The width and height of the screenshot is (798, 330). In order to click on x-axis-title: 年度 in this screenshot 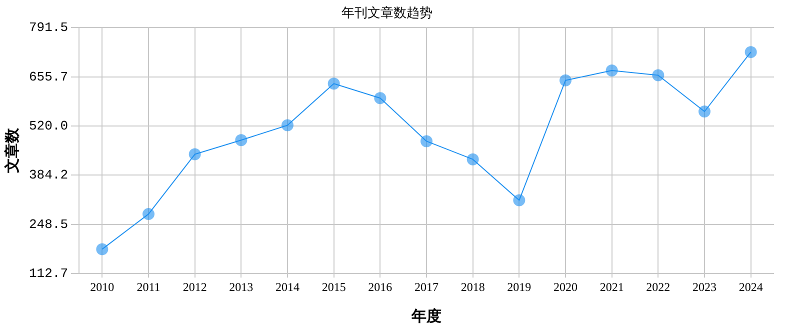, I will do `click(426, 315)`.